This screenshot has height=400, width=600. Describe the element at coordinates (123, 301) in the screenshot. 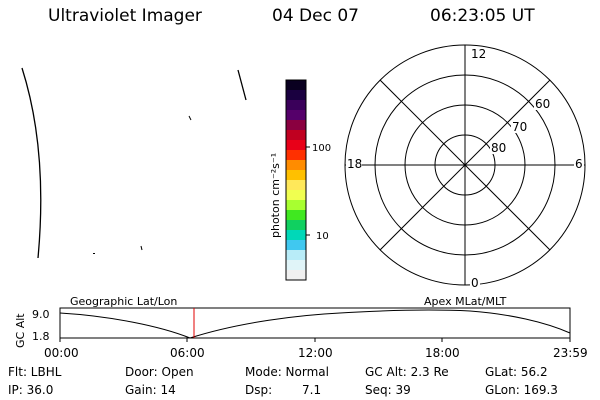

I see `timeline-left-label: Geographic Lat/Lon` at that location.